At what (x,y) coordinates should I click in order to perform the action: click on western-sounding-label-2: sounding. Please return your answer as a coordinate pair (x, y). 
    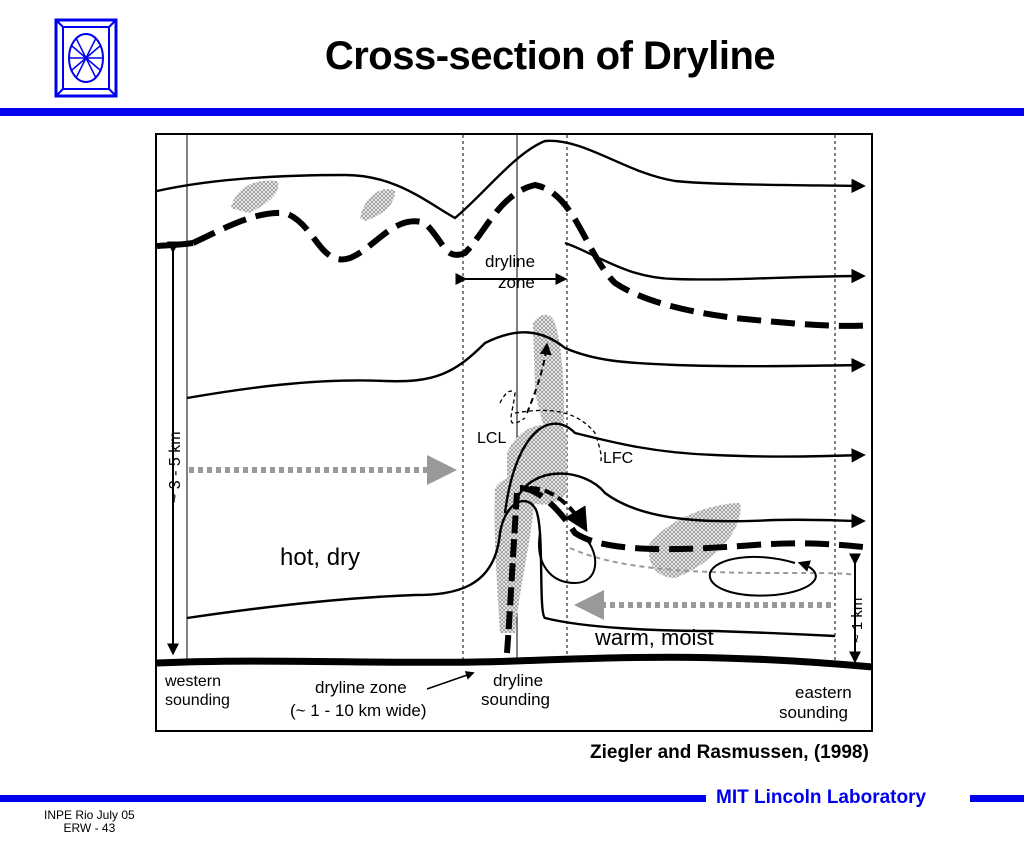
    Looking at the image, I should click on (197, 700).